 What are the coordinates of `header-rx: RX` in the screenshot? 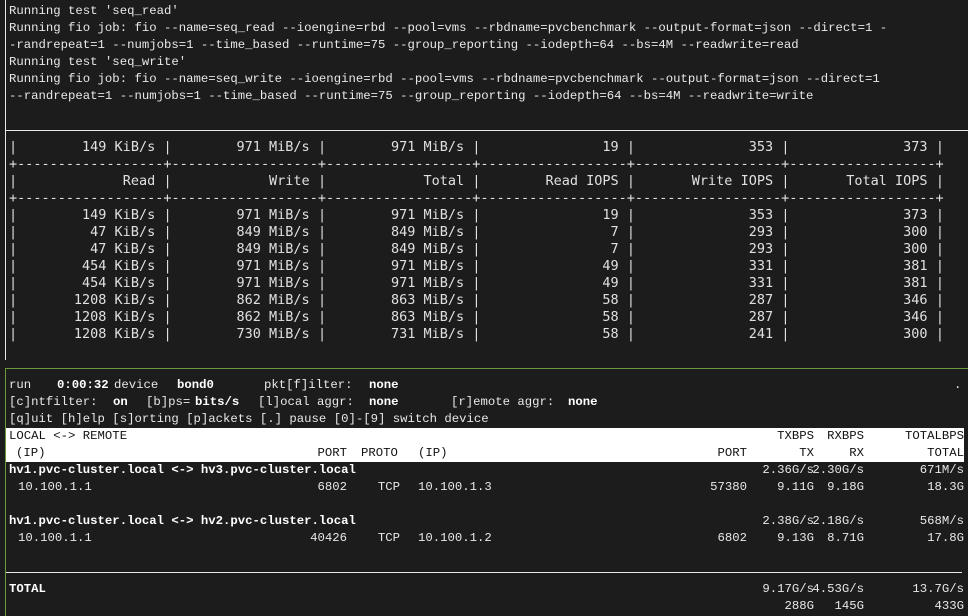 It's located at (856, 453).